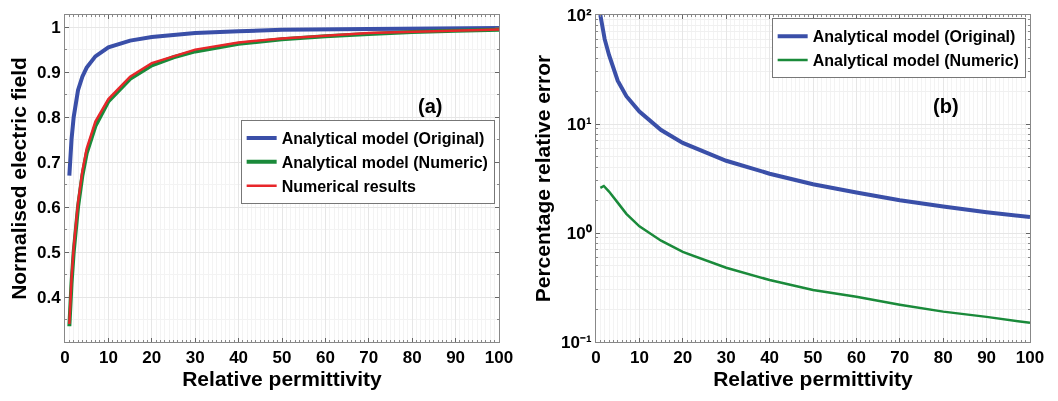 Image resolution: width=1058 pixels, height=401 pixels. Describe the element at coordinates (48, 73) in the screenshot. I see `y-tick-label: 0.9` at that location.